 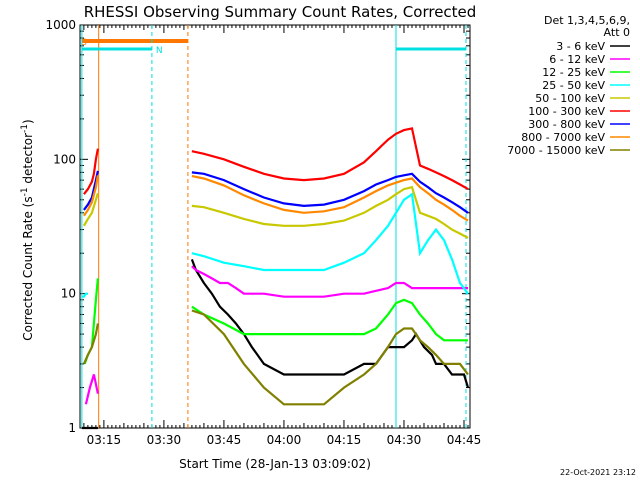 I want to click on legend-label: 50 - 100 keV, so click(x=570, y=98).